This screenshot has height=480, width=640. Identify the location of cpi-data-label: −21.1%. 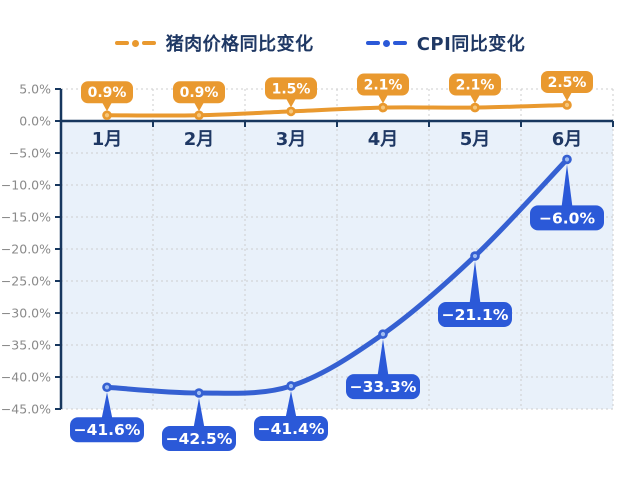
(475, 315).